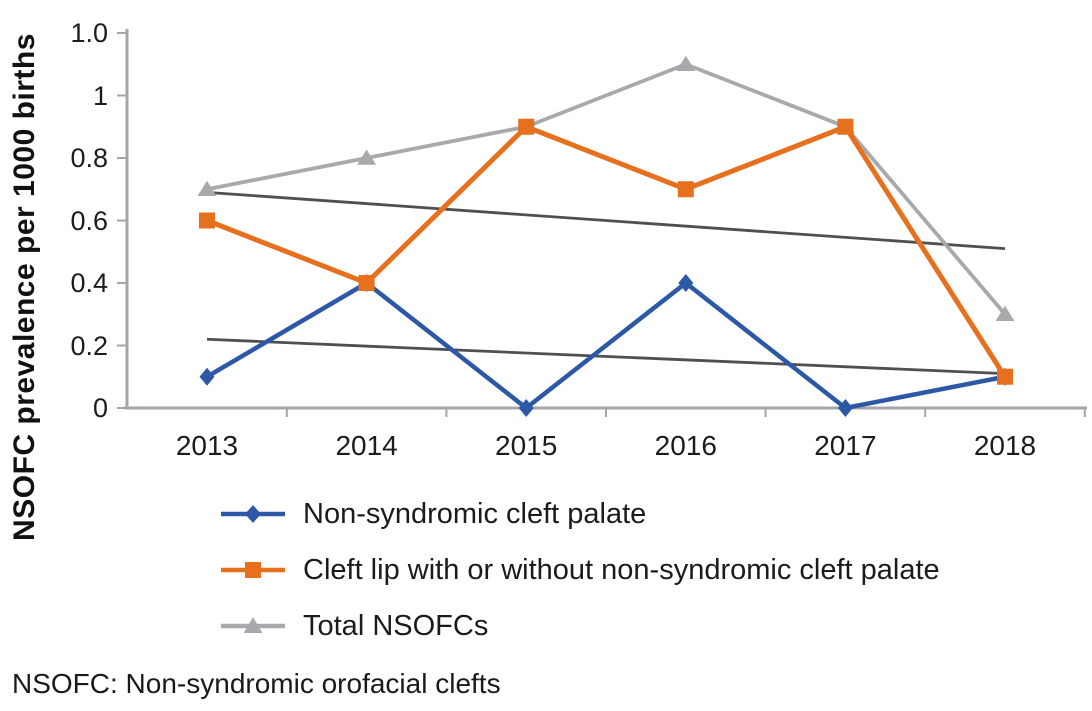 This screenshot has width=1092, height=711. Describe the element at coordinates (475, 513) in the screenshot. I see `legend-label: Non-syndromic cleft palate` at that location.